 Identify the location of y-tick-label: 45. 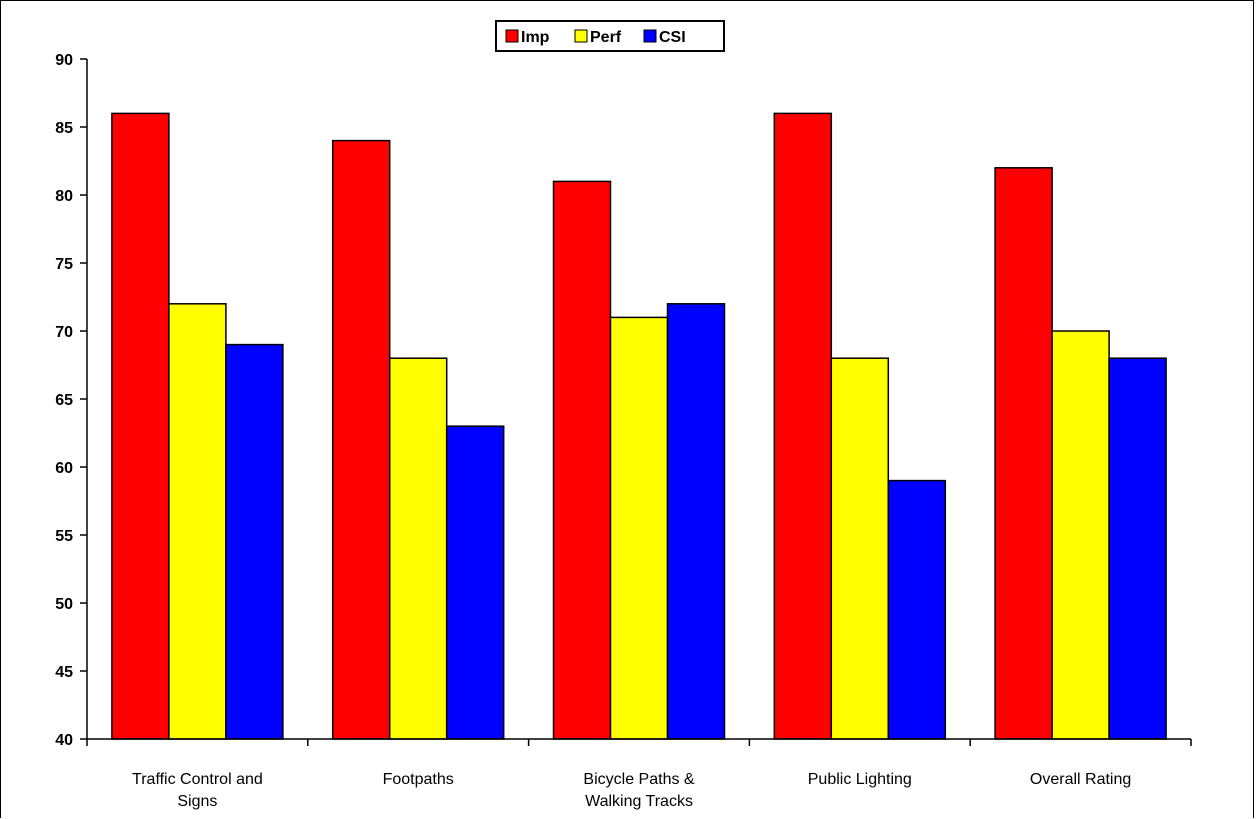
(64, 672).